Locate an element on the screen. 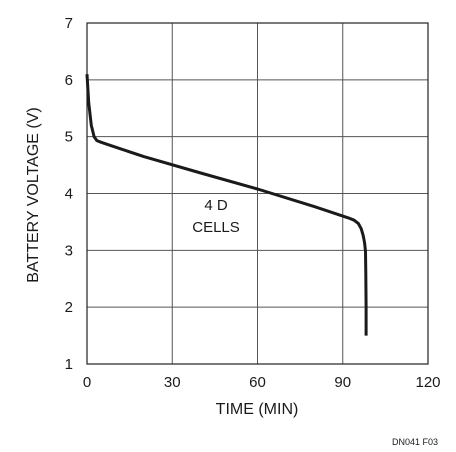  y-tick-label: 4 is located at coordinates (69, 194).